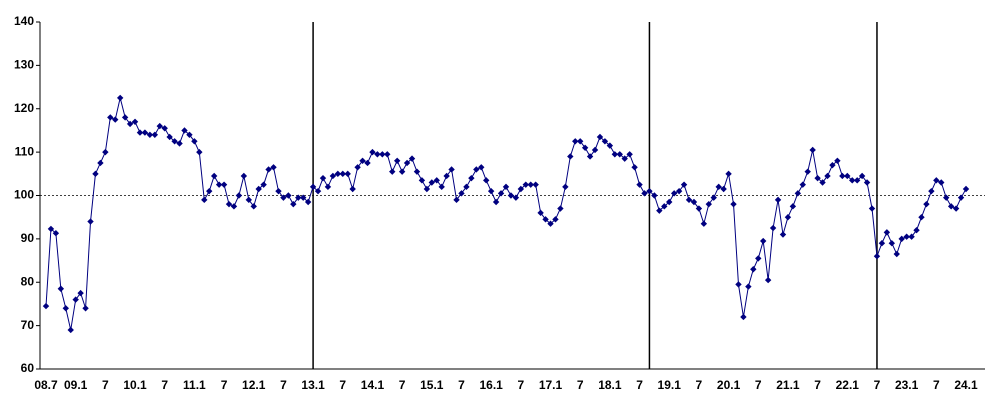  What do you see at coordinates (313, 385) in the screenshot?
I see `x-tick-label: 13.1` at bounding box center [313, 385].